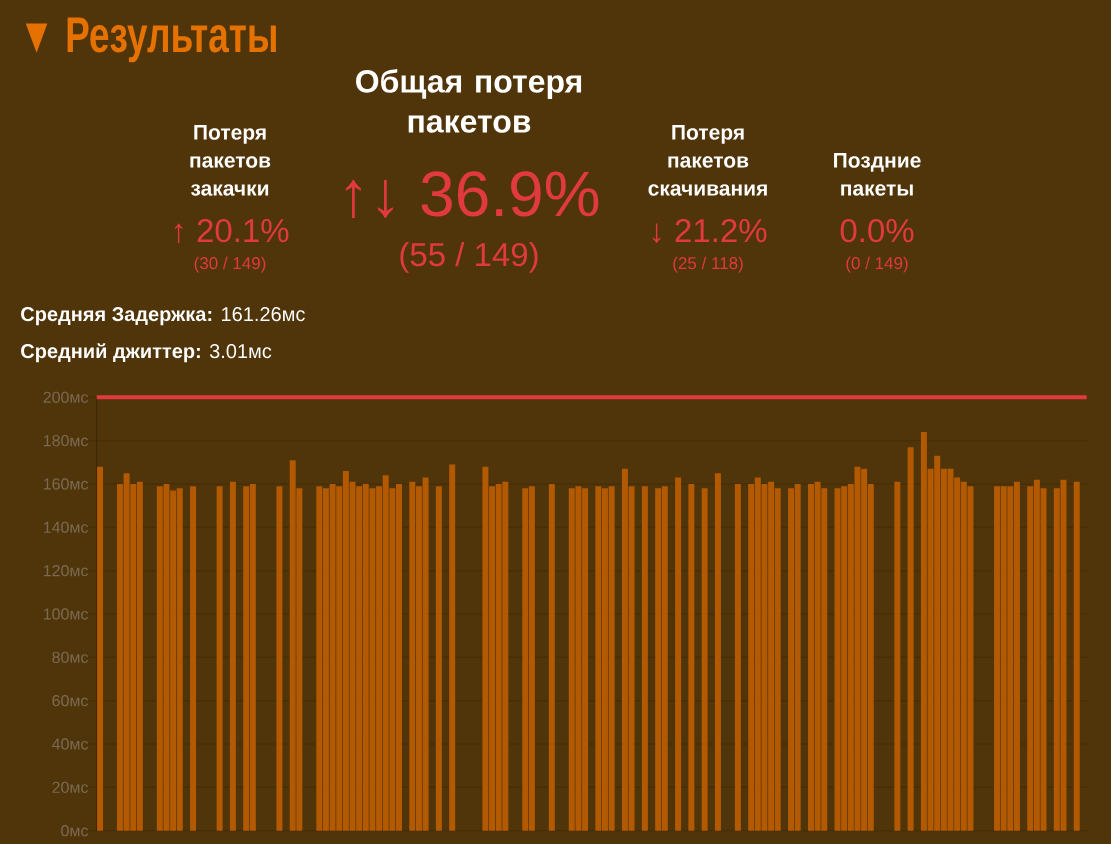 This screenshot has width=1111, height=844. I want to click on text: Потеря пакетов скачивания, so click(707, 160).